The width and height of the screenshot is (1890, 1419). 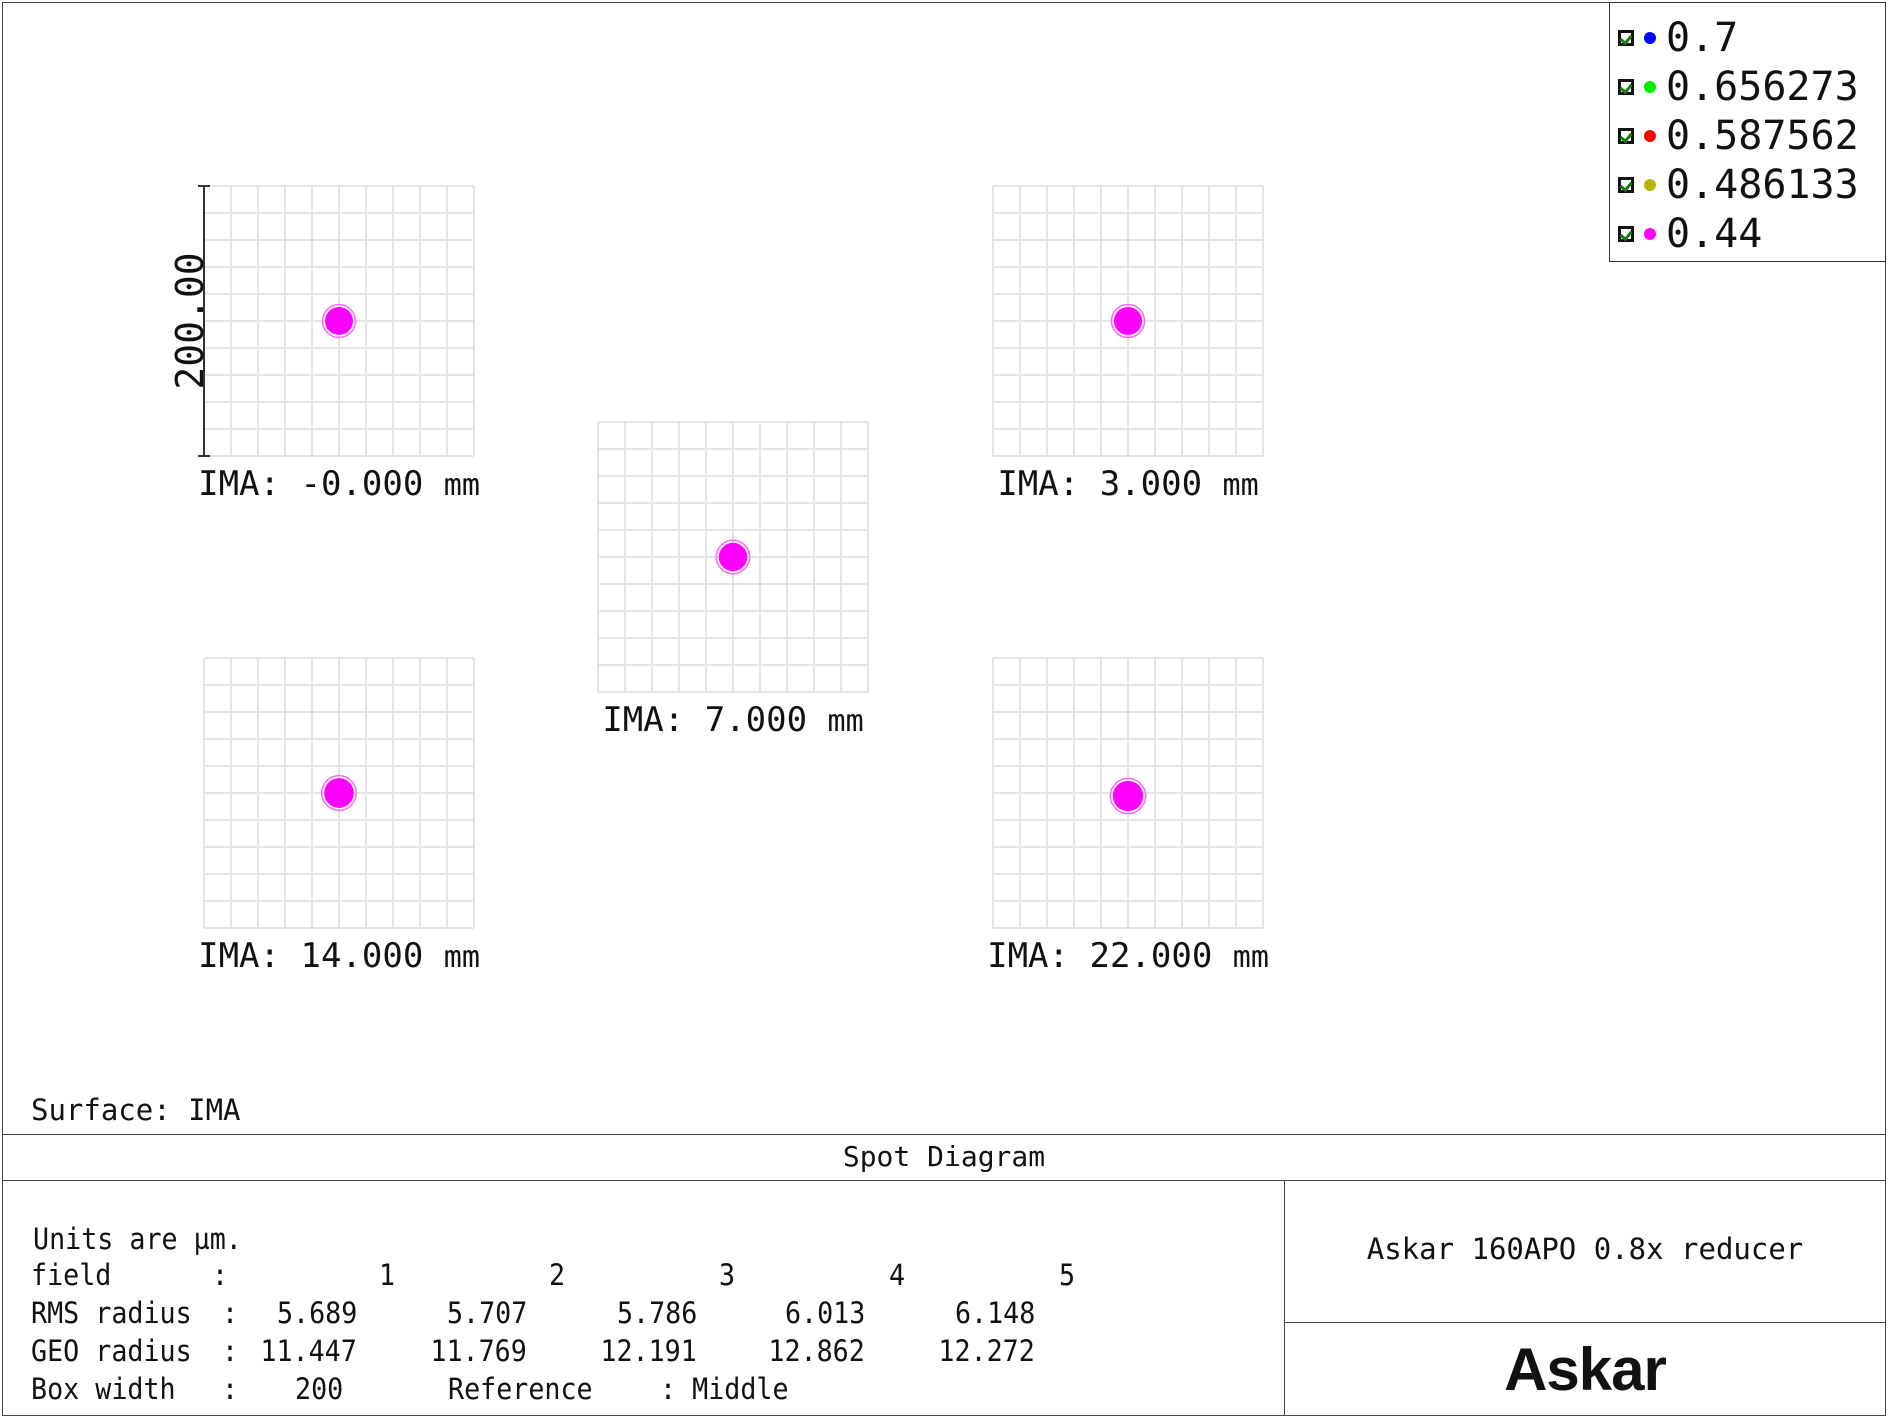 What do you see at coordinates (387, 1275) in the screenshot?
I see `field-number: 1` at bounding box center [387, 1275].